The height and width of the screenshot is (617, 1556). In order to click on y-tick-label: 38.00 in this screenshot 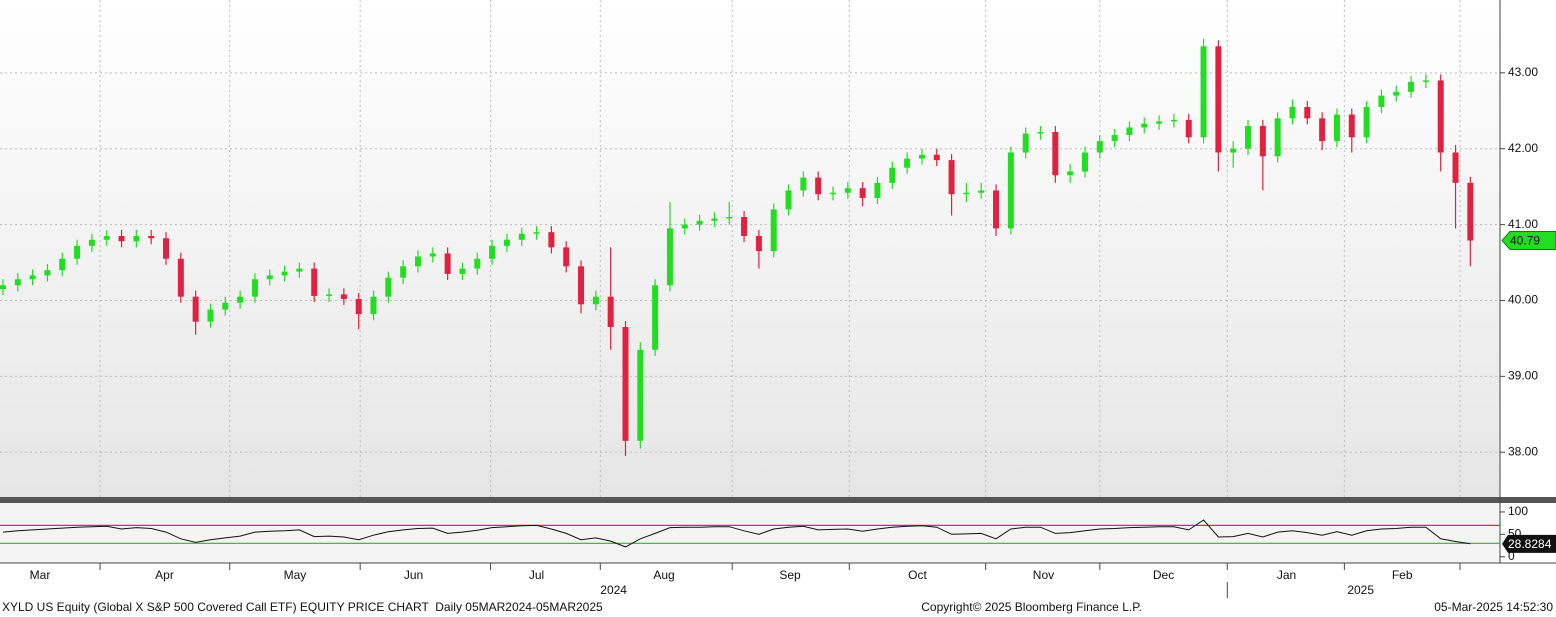, I will do `click(1523, 451)`.